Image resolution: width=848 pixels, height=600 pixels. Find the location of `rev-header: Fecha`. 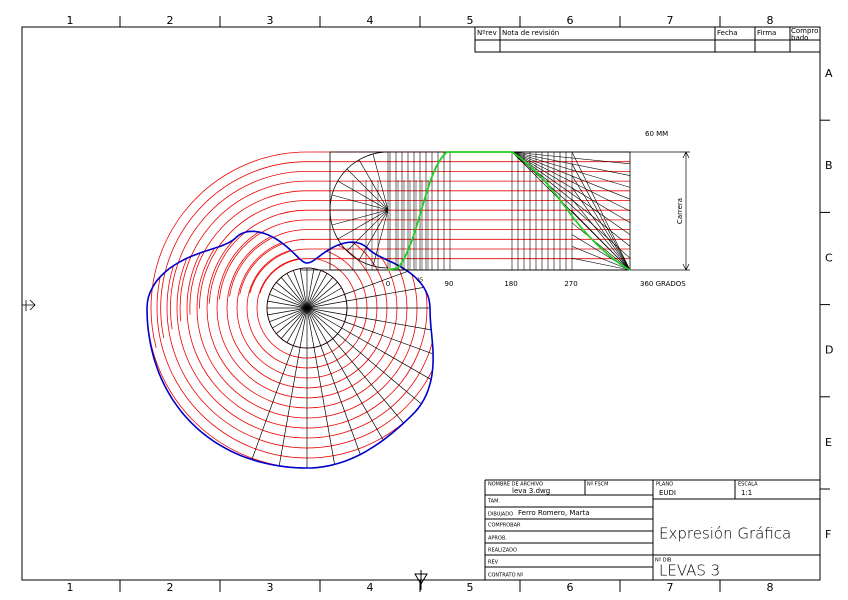

rev-header: Fecha is located at coordinates (727, 33).